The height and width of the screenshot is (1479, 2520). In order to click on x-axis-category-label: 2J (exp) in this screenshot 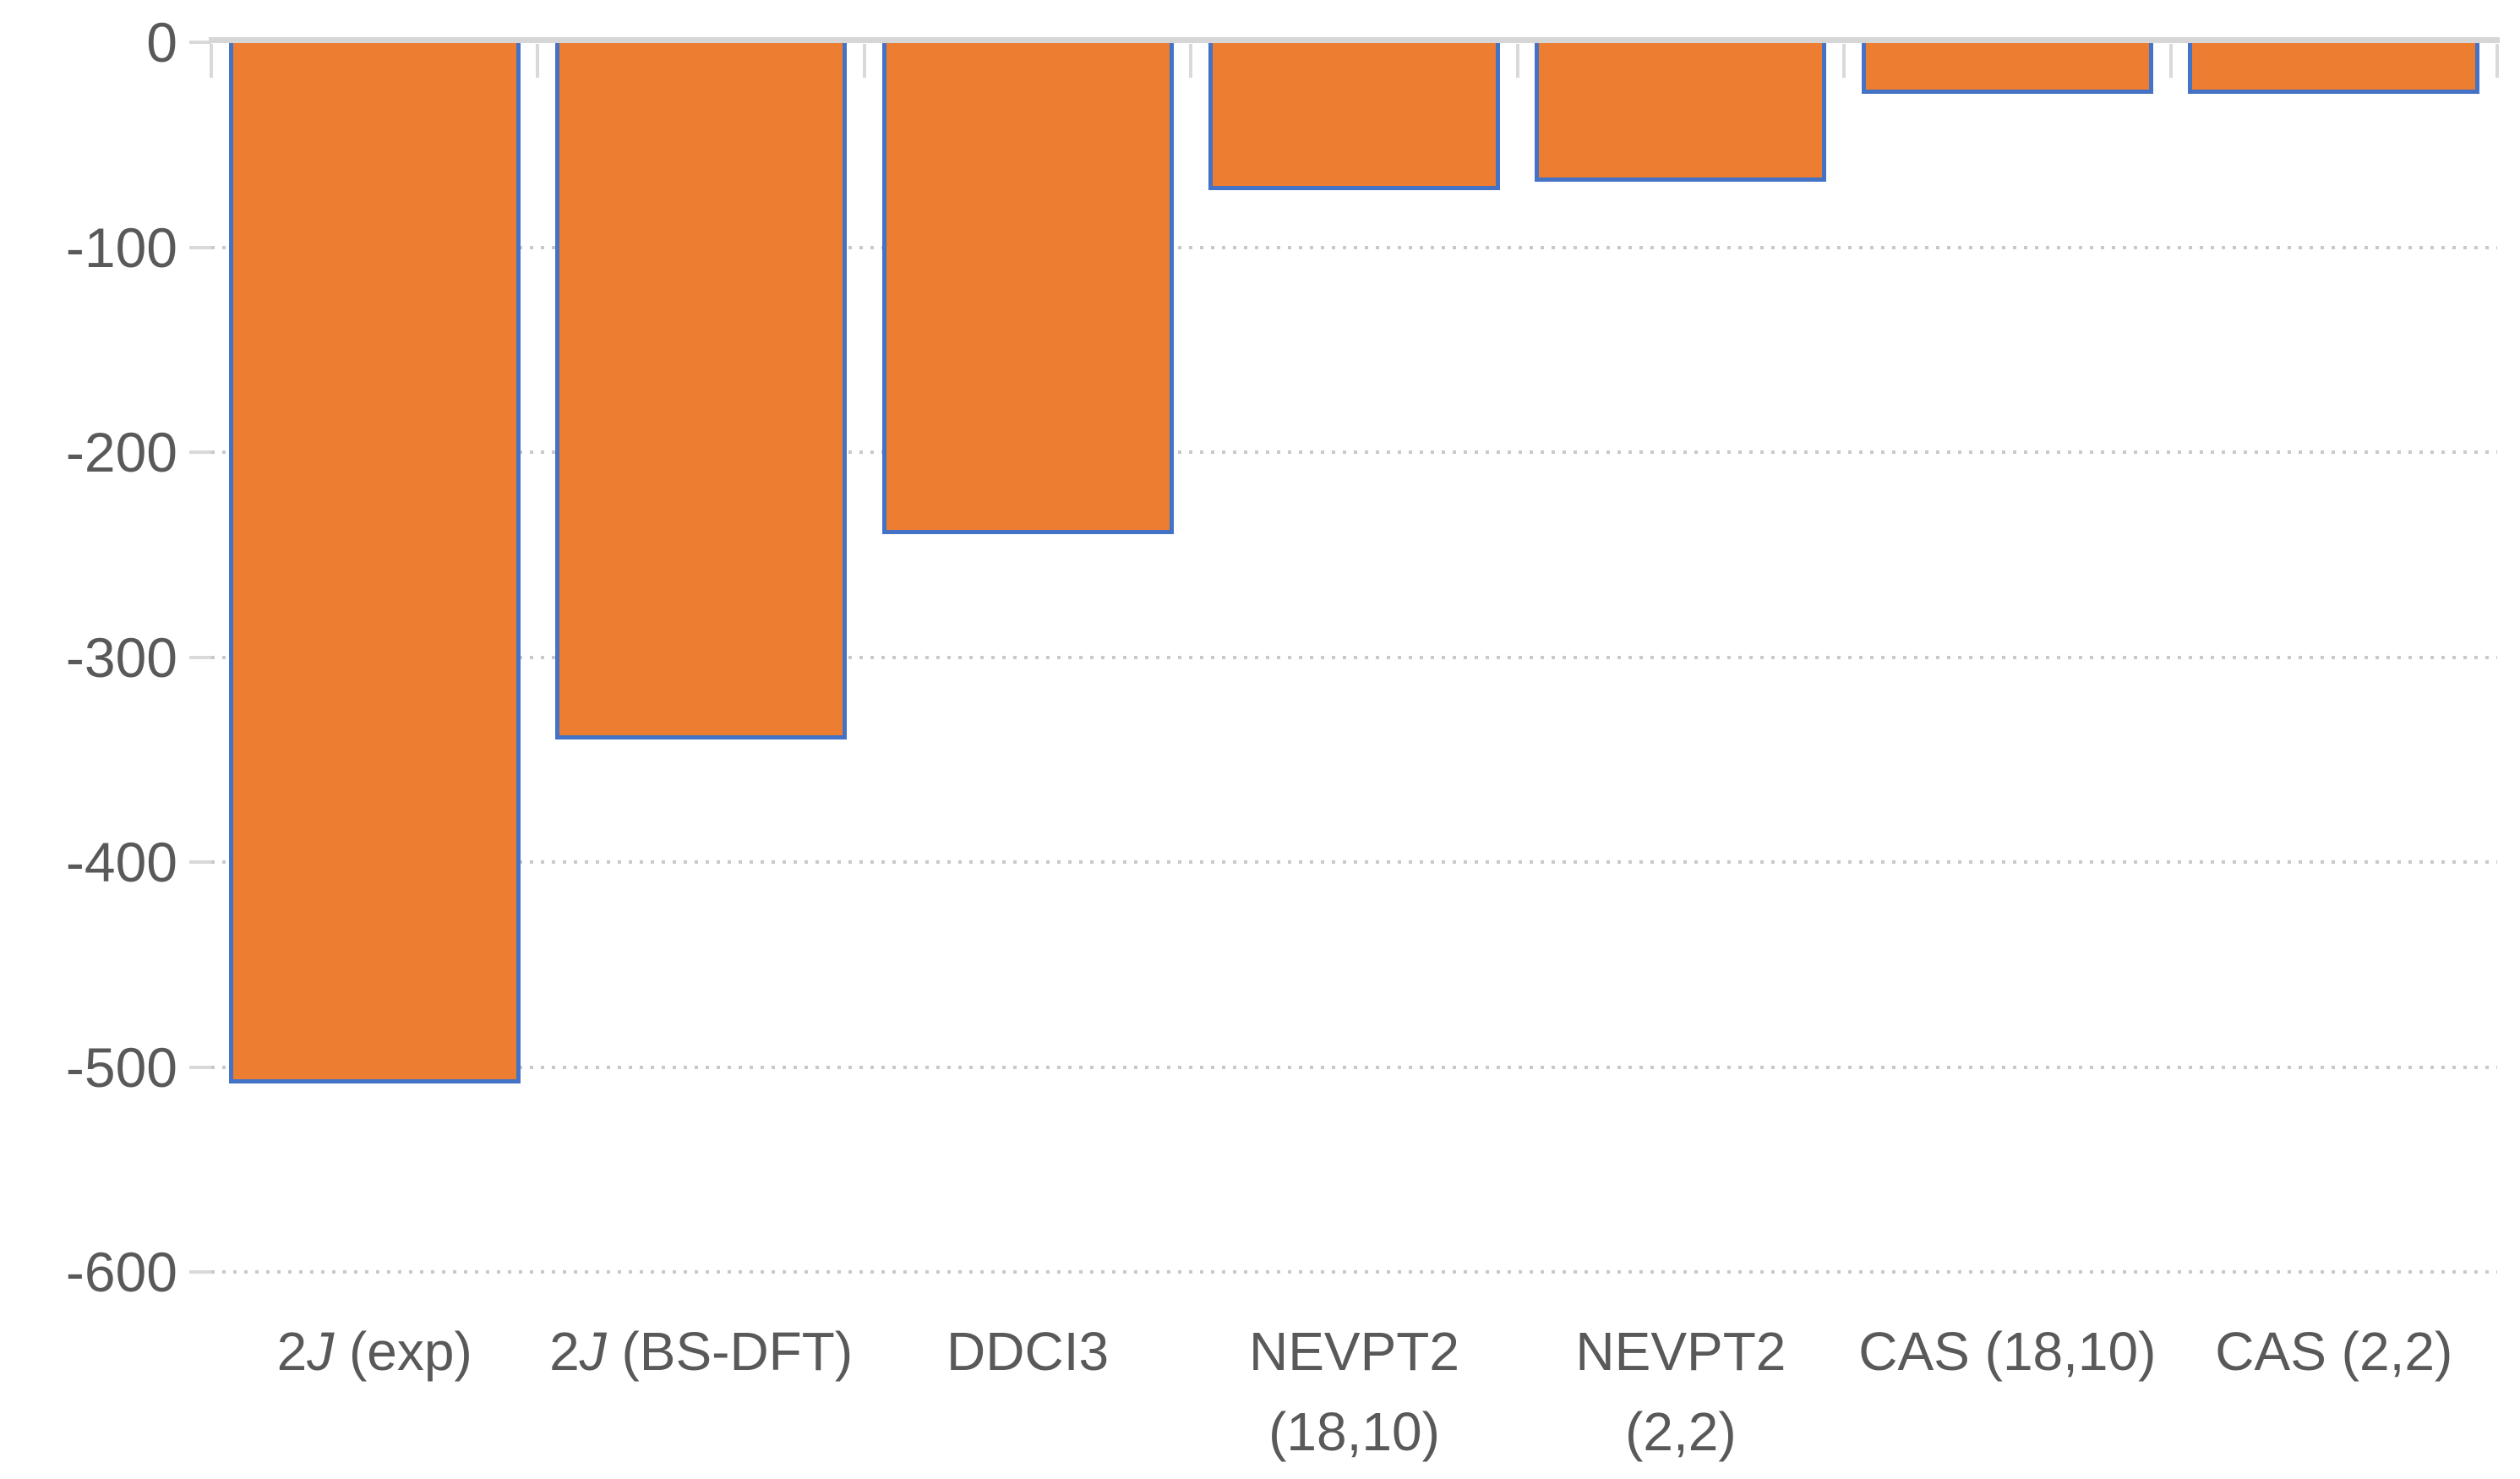, I will do `click(374, 1352)`.